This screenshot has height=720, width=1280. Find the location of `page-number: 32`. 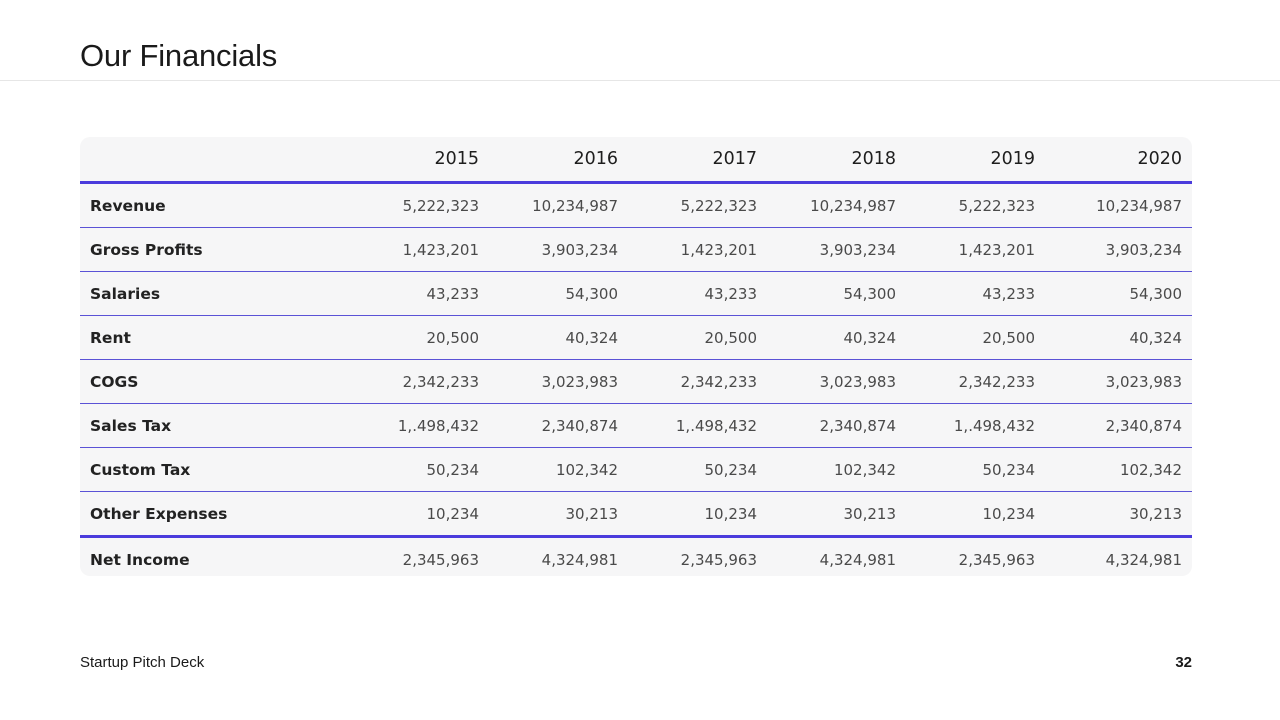

page-number: 32 is located at coordinates (1183, 662).